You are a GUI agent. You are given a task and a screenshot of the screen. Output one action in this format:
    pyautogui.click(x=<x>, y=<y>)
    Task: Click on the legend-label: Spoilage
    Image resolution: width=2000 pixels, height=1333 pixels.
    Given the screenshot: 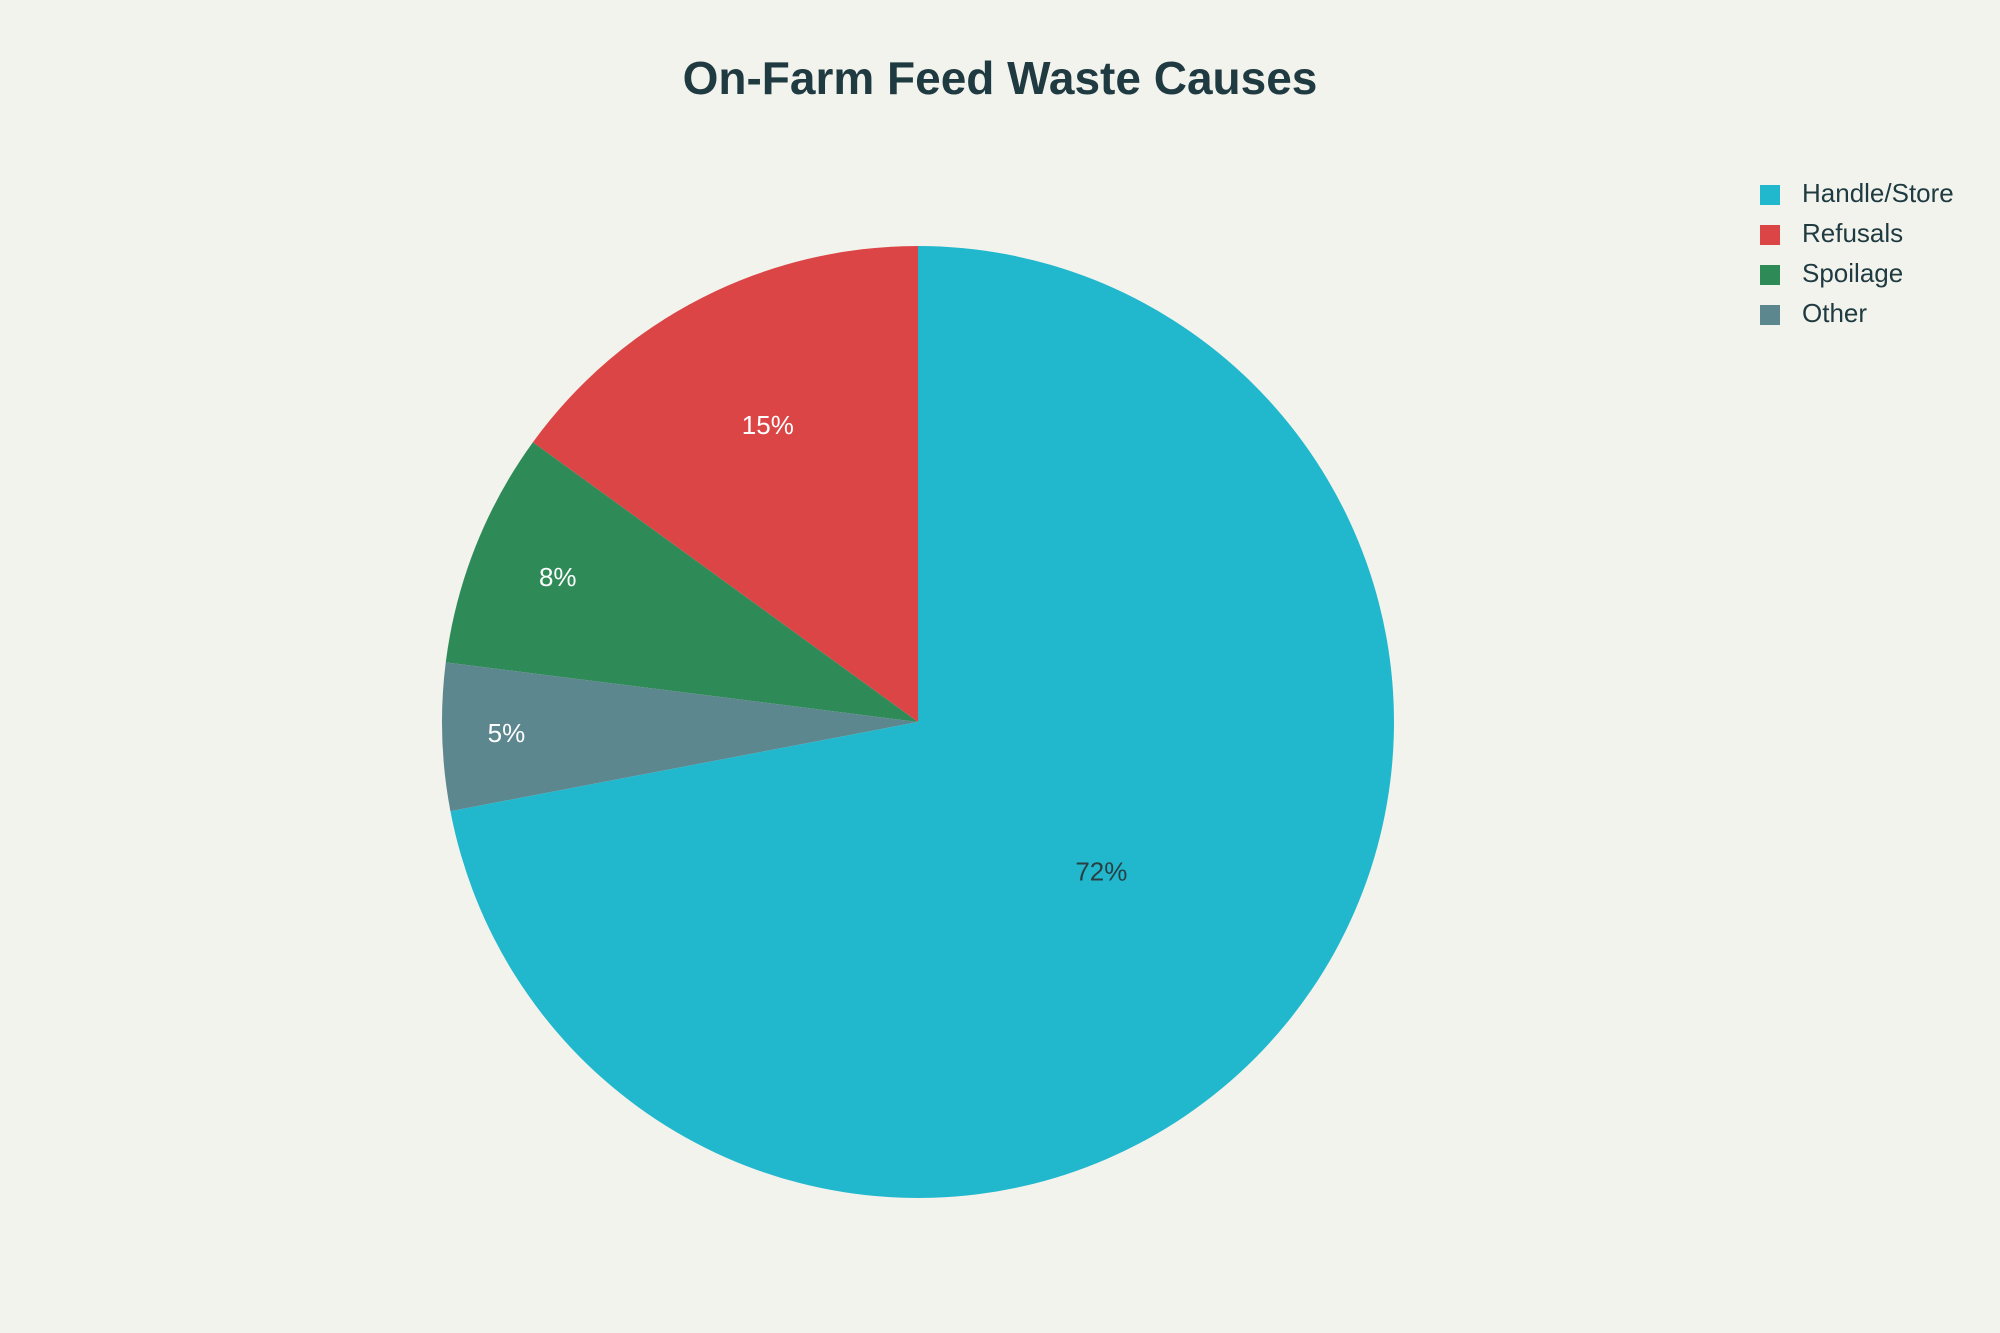 What is the action you would take?
    pyautogui.click(x=1852, y=273)
    